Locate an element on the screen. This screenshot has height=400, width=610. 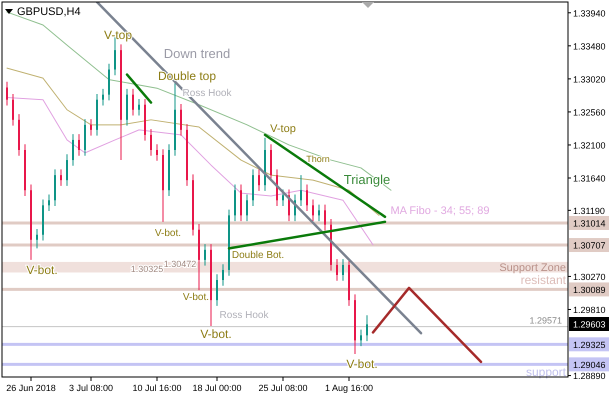
text: 1.29603 is located at coordinates (589, 325).